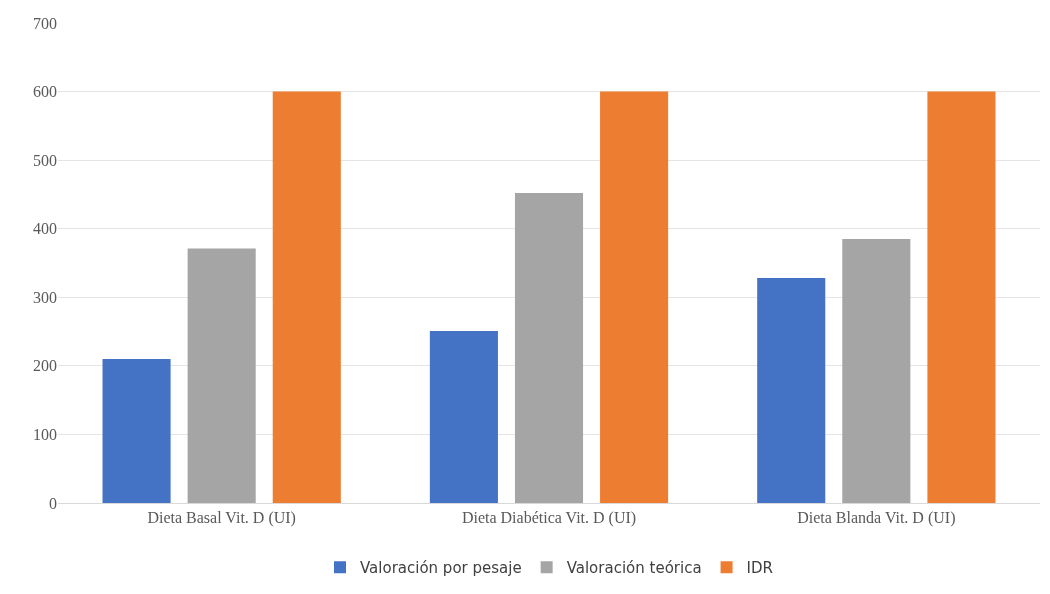  I want to click on x-tick-label: Dieta Diabética Vit. D (UI), so click(549, 518).